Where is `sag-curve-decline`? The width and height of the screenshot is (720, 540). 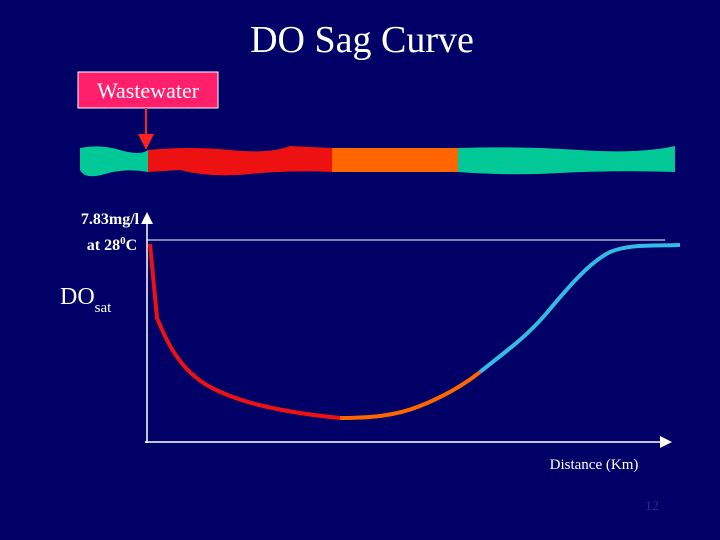 sag-curve-decline is located at coordinates (244, 331).